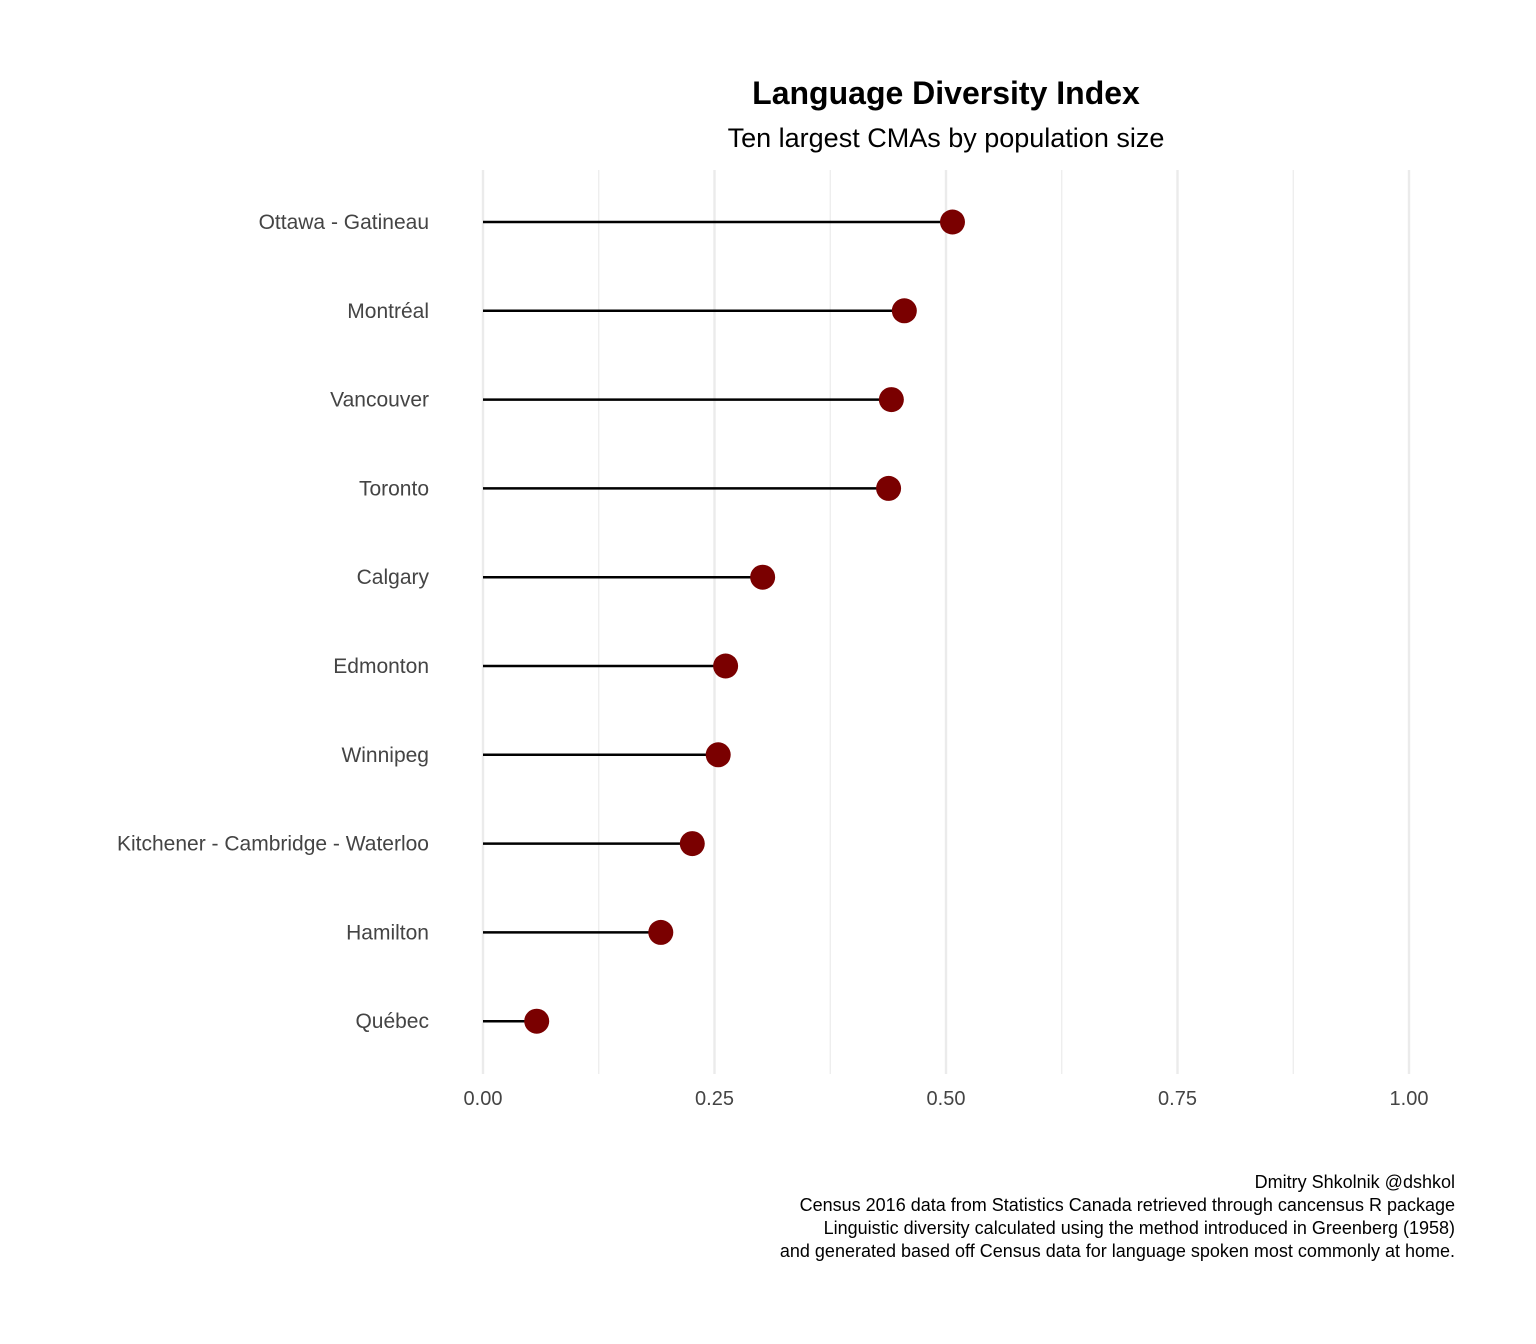 The image size is (1536, 1344). What do you see at coordinates (946, 138) in the screenshot?
I see `chart-subtitle: Ten largest CMAs by population size` at bounding box center [946, 138].